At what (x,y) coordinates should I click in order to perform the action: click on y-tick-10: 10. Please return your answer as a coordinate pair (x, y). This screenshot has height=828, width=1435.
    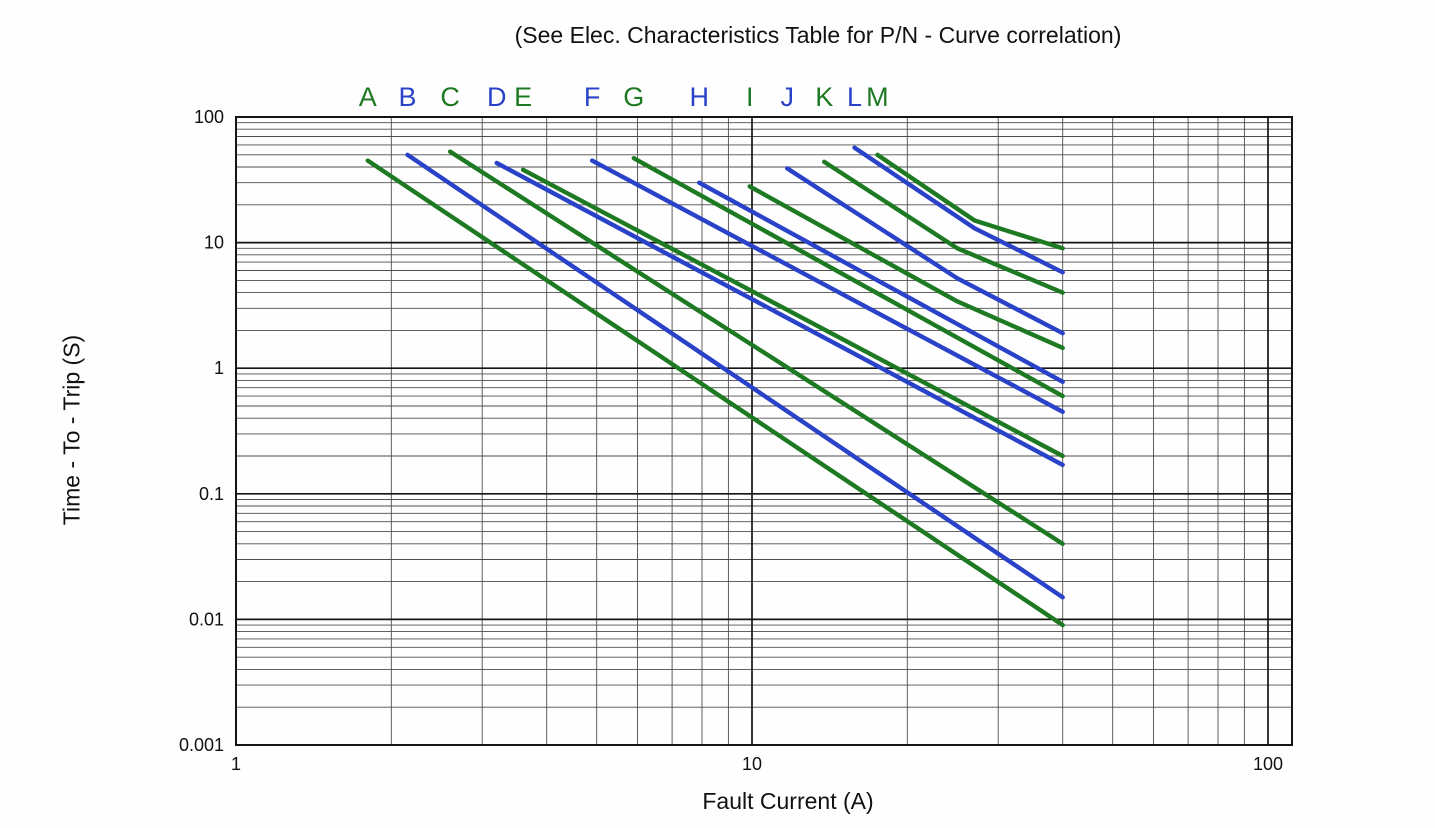
    Looking at the image, I should click on (214, 243).